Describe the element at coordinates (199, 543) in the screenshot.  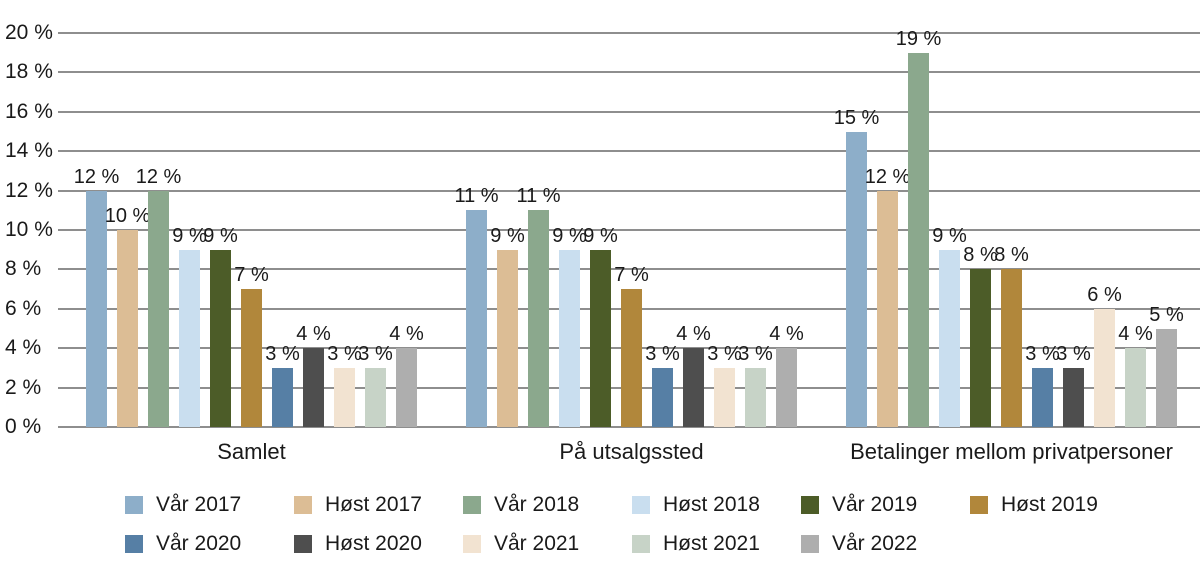
I see `legend-label: Vår 2020` at that location.